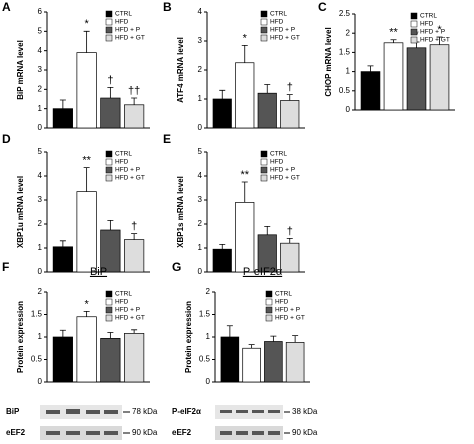  I want to click on panel-letter: D, so click(6, 139).